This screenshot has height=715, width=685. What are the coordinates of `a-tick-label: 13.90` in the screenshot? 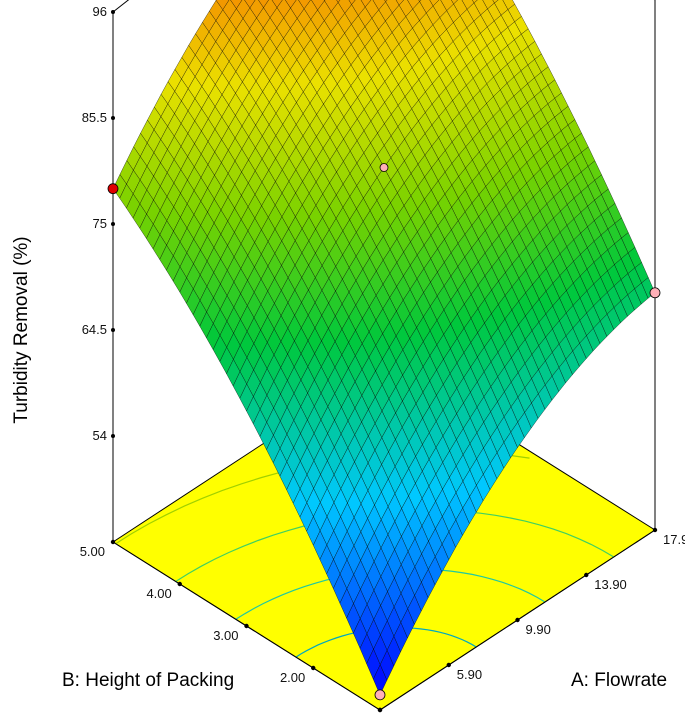 It's located at (610, 584).